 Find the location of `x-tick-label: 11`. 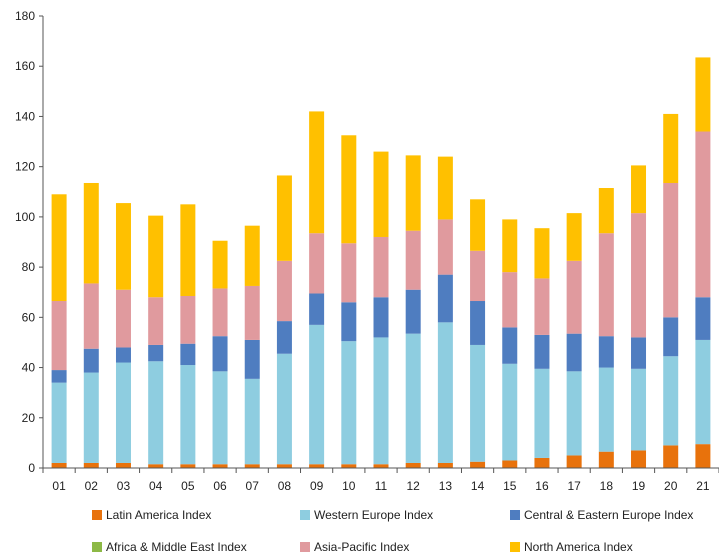

x-tick-label: 11 is located at coordinates (381, 486).